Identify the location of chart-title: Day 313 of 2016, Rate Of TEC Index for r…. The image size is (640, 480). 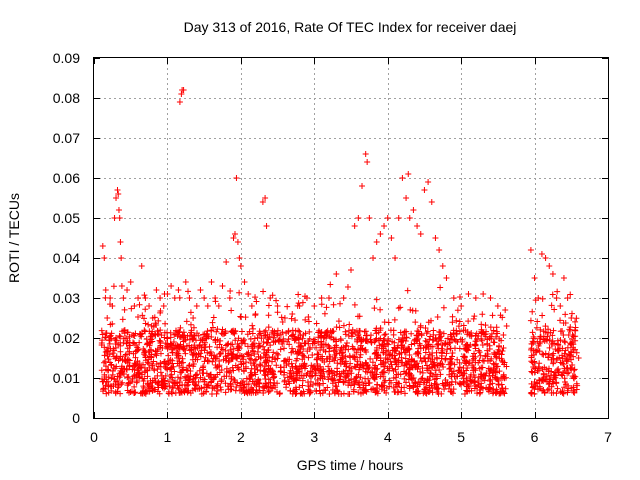
(350, 27).